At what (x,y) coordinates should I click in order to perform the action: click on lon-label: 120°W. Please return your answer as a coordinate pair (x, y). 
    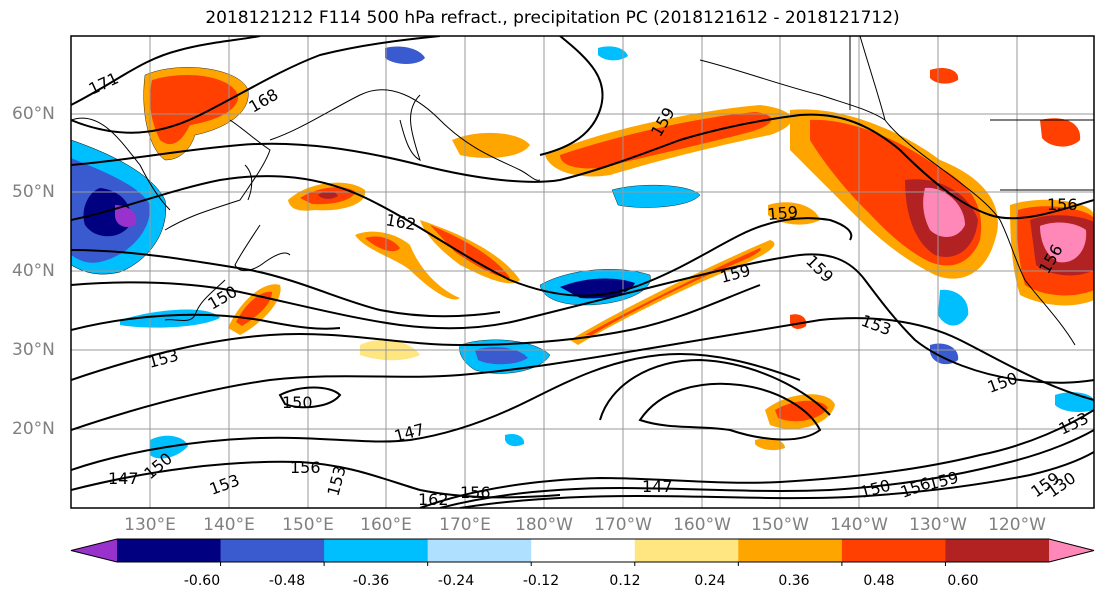
    Looking at the image, I should click on (1017, 525).